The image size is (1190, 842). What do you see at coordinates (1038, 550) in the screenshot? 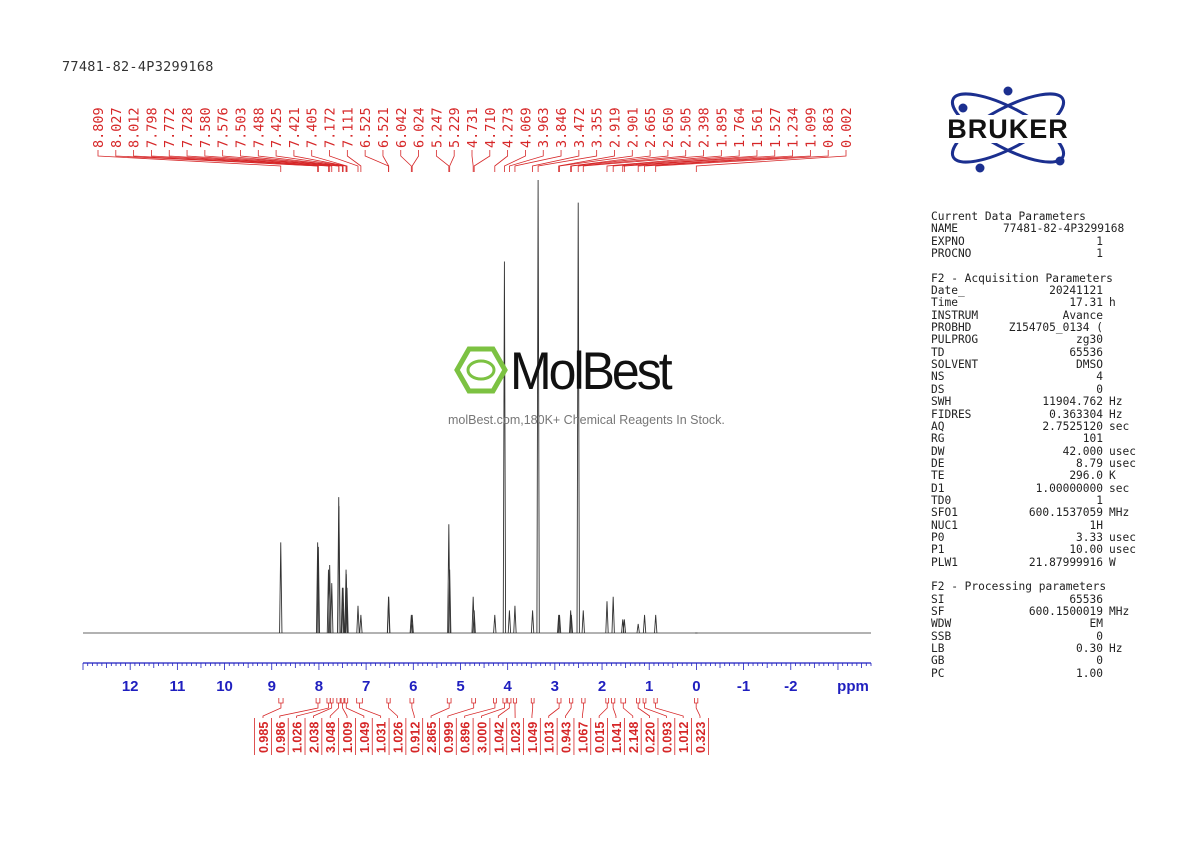
I see `parameter-row: P1 10.00 usec` at bounding box center [1038, 550].